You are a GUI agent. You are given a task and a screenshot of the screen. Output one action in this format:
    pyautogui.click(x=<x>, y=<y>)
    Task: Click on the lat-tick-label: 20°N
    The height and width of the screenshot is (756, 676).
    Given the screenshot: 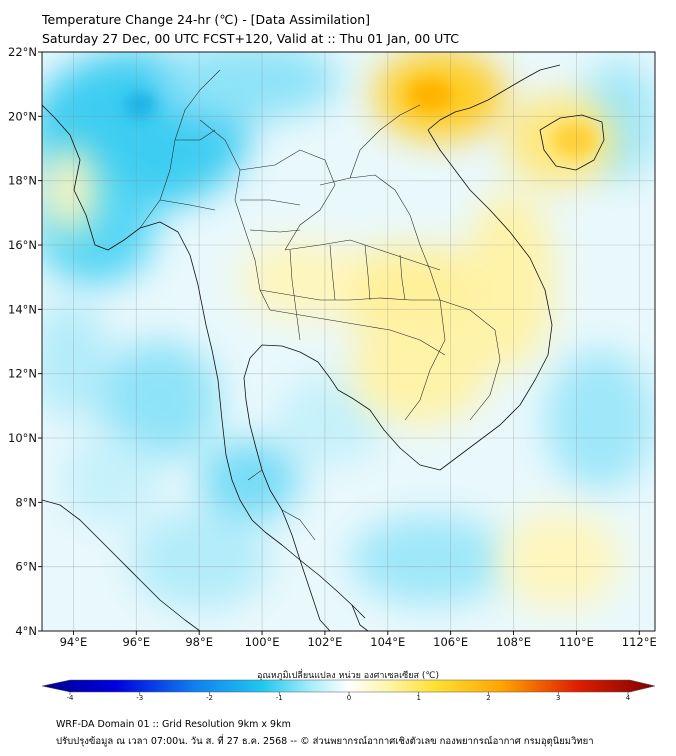 What is the action you would take?
    pyautogui.click(x=22, y=116)
    